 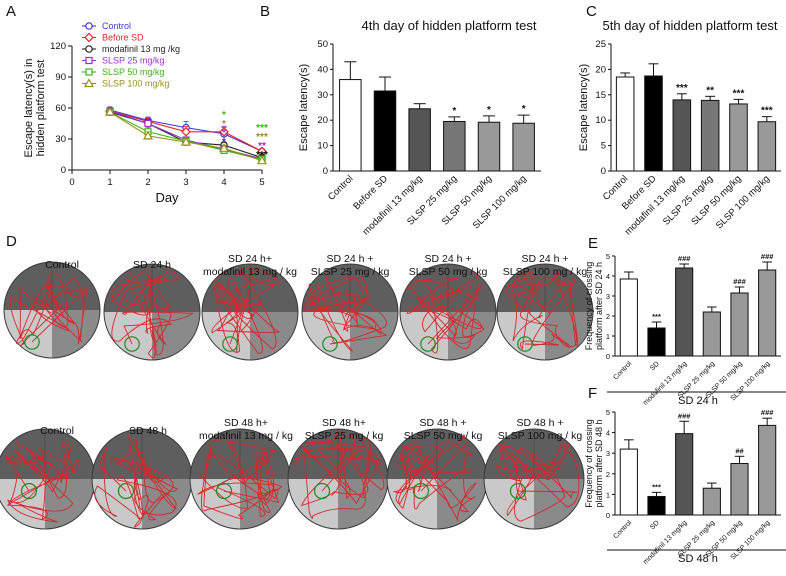 What do you see at coordinates (739, 450) in the screenshot?
I see `significance-mark: ##` at bounding box center [739, 450].